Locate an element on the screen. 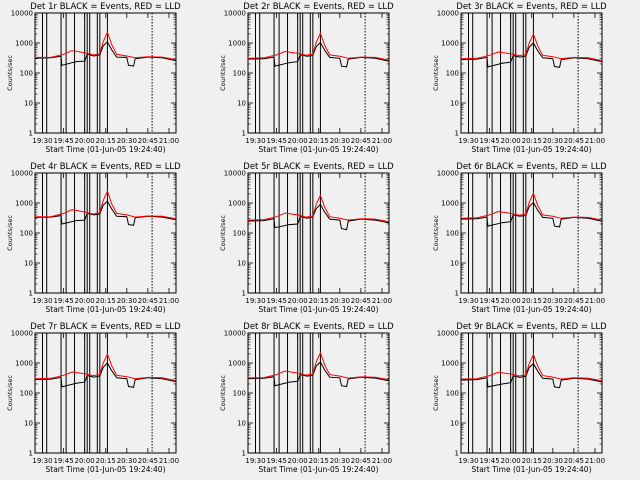 The width and height of the screenshot is (640, 480). chart-title: Det 2r BLACK = Events, RED = LLD is located at coordinates (318, 7).